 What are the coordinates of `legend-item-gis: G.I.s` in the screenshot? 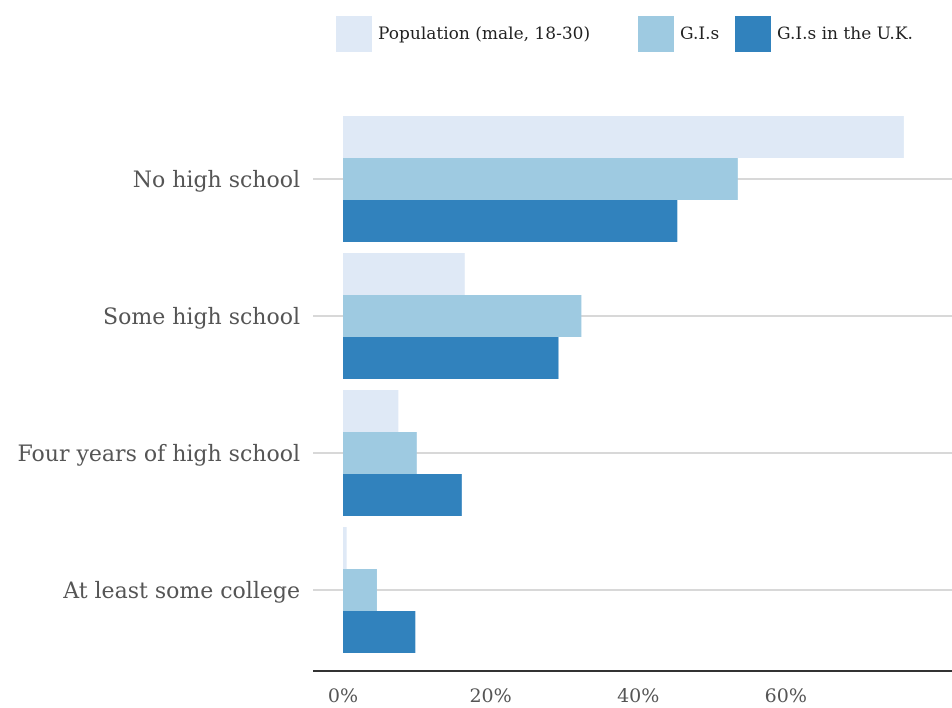 It's located at (678, 34).